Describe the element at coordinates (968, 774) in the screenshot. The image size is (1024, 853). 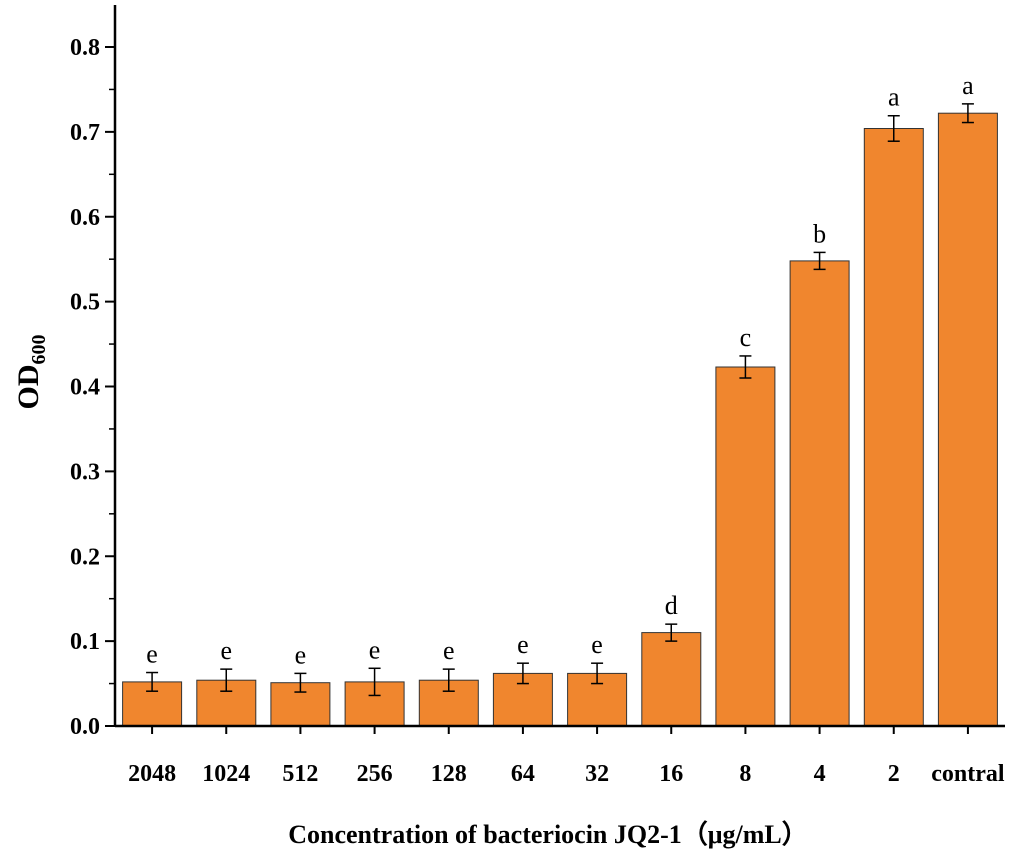
I see `x-tick-label-contral: contral` at that location.